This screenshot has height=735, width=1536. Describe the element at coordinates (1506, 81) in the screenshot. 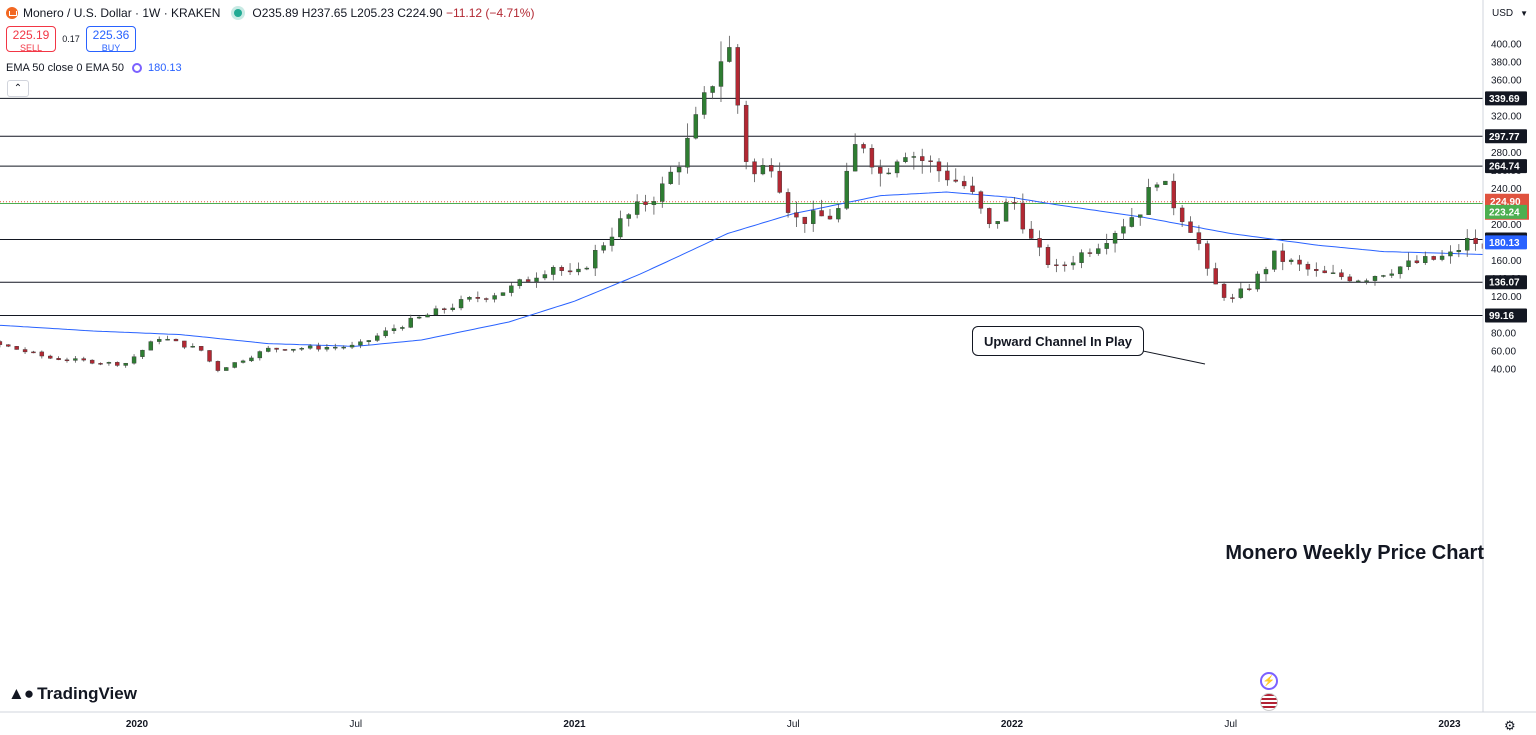

I see `y-tick-label: 360.00` at that location.